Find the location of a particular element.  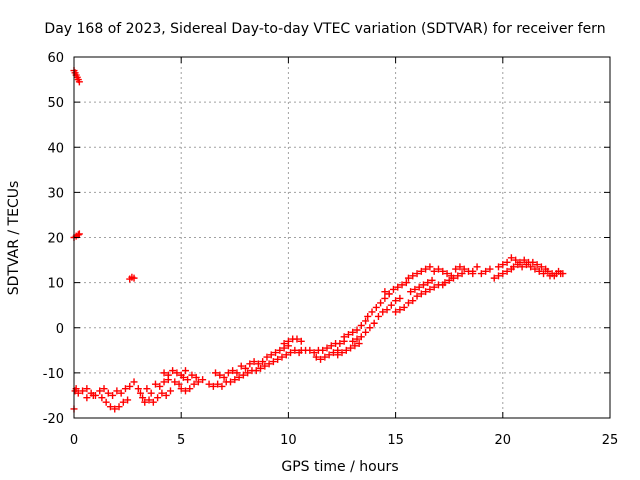

y-tick-label: 30 is located at coordinates (55, 193).